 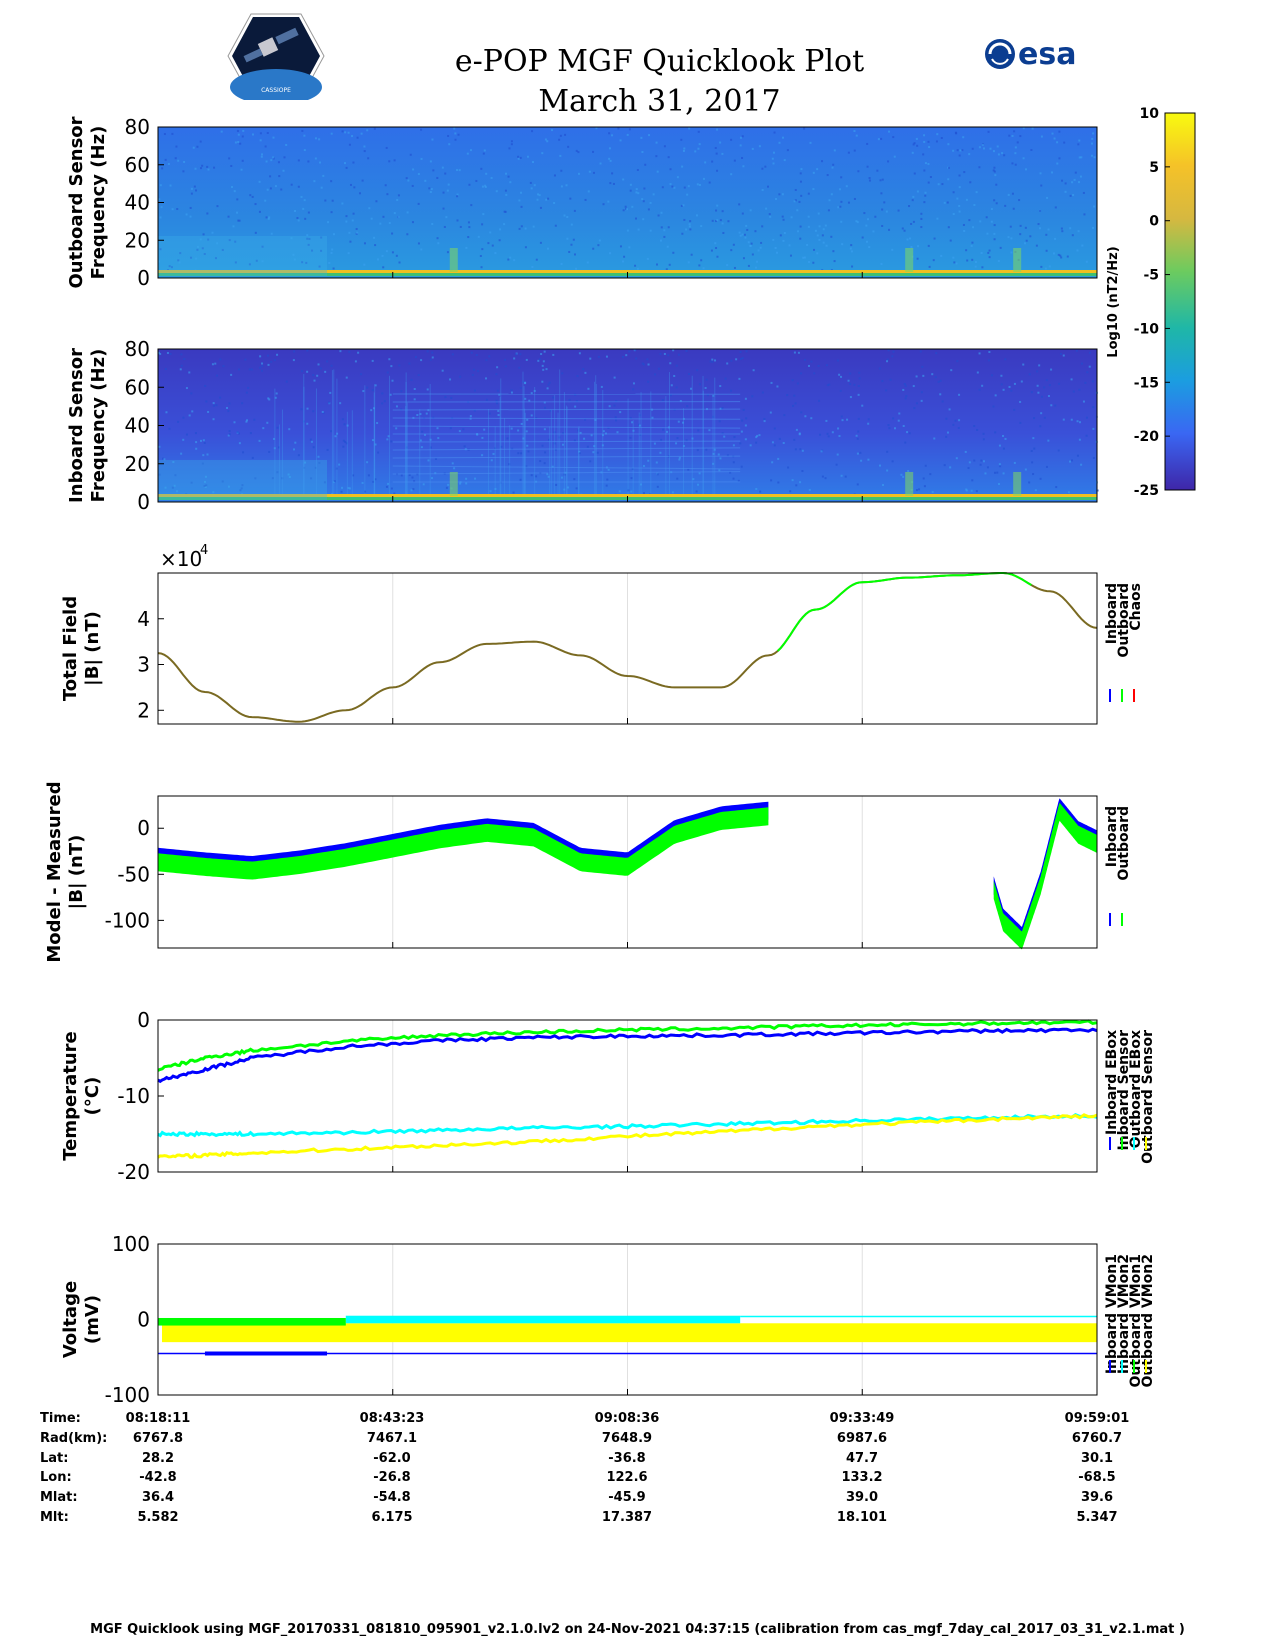 I want to click on temperature-line, so click(x=627, y=1045).